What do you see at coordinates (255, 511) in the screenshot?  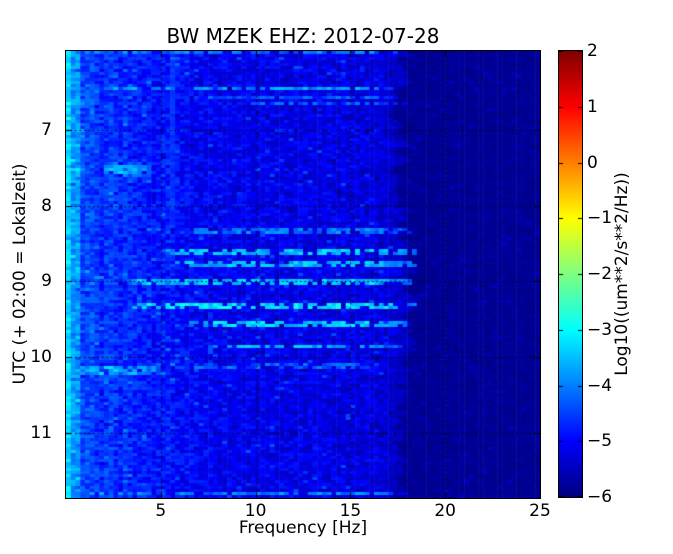 I see `x-tick-label: 10` at bounding box center [255, 511].